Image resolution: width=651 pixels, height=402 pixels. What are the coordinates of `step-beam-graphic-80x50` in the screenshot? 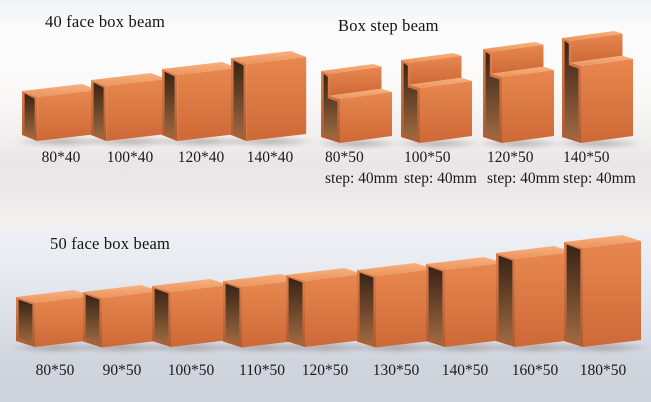 It's located at (356, 103).